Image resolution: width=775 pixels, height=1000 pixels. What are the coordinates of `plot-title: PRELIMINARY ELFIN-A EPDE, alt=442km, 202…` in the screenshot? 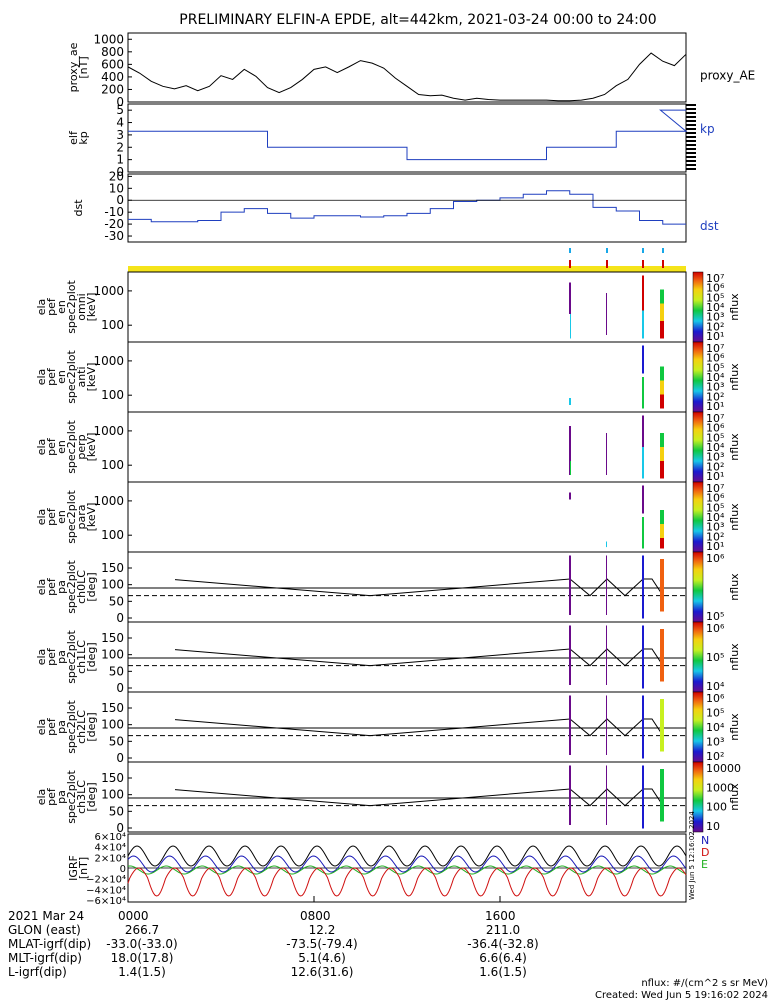 It's located at (417, 20).